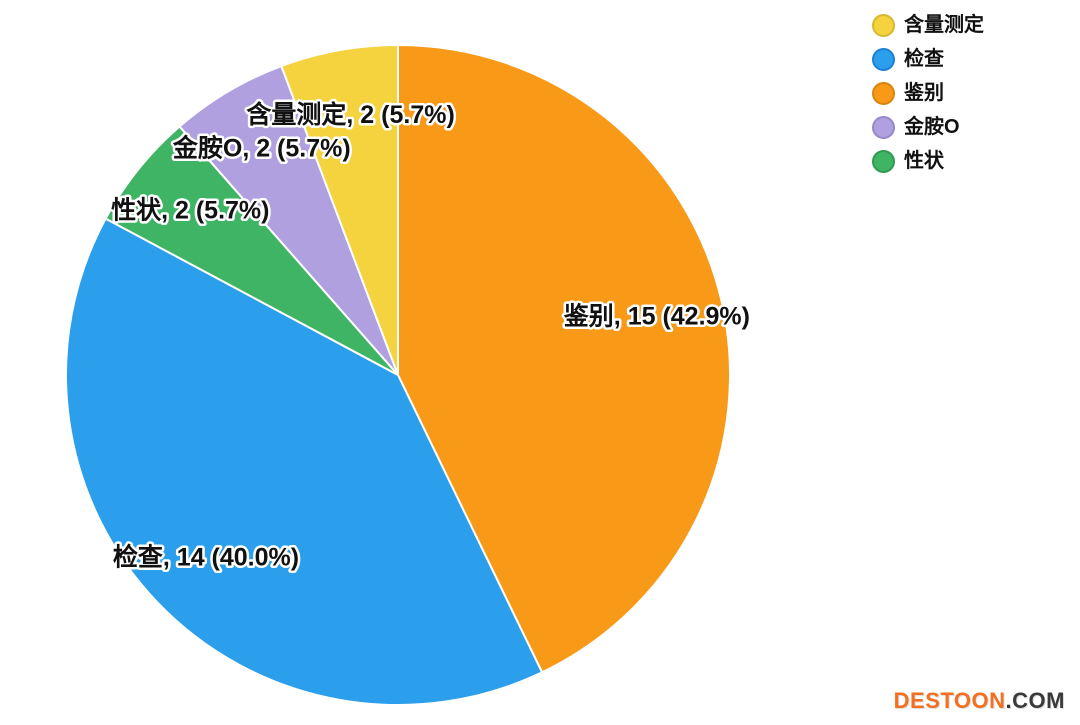  What do you see at coordinates (206, 556) in the screenshot?
I see `pie-slice-label: 检查, 14 (40.0%)` at bounding box center [206, 556].